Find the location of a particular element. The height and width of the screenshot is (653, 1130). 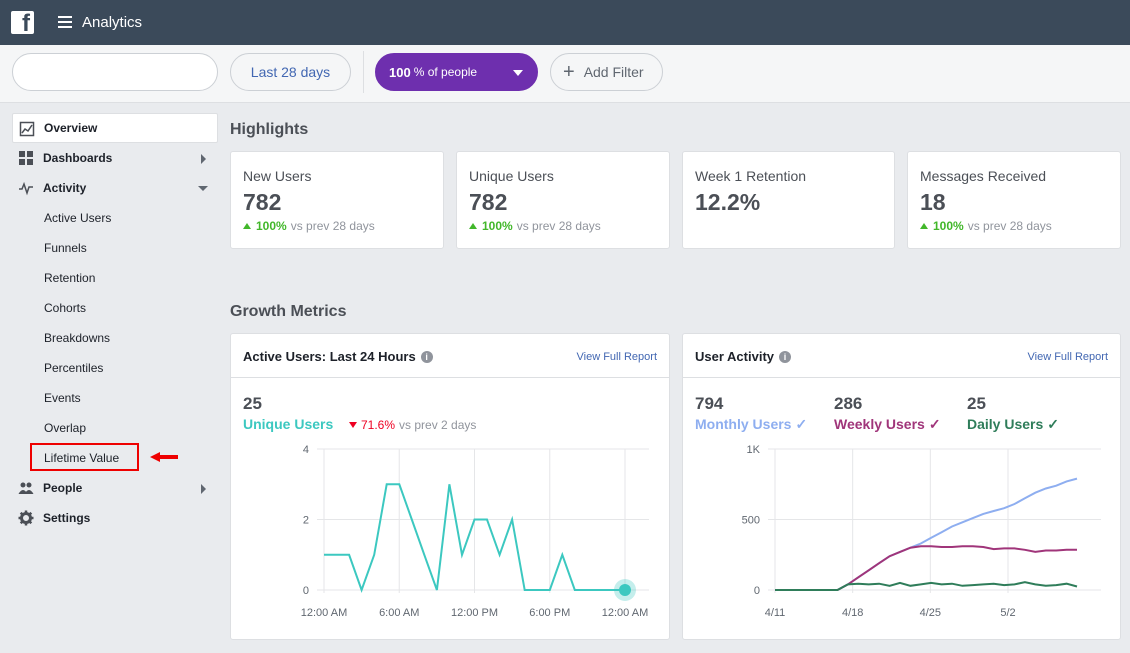

metric-value: 286 is located at coordinates (848, 403).